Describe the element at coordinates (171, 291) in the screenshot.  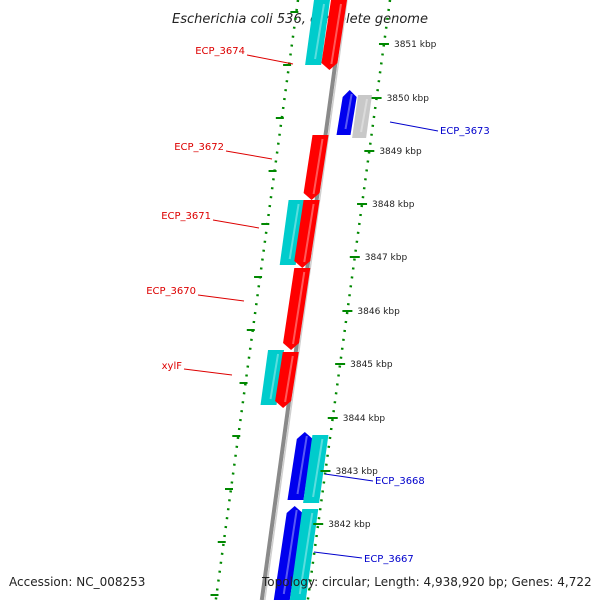
I see `gene-label-ECP_3670: ECP_3670` at that location.